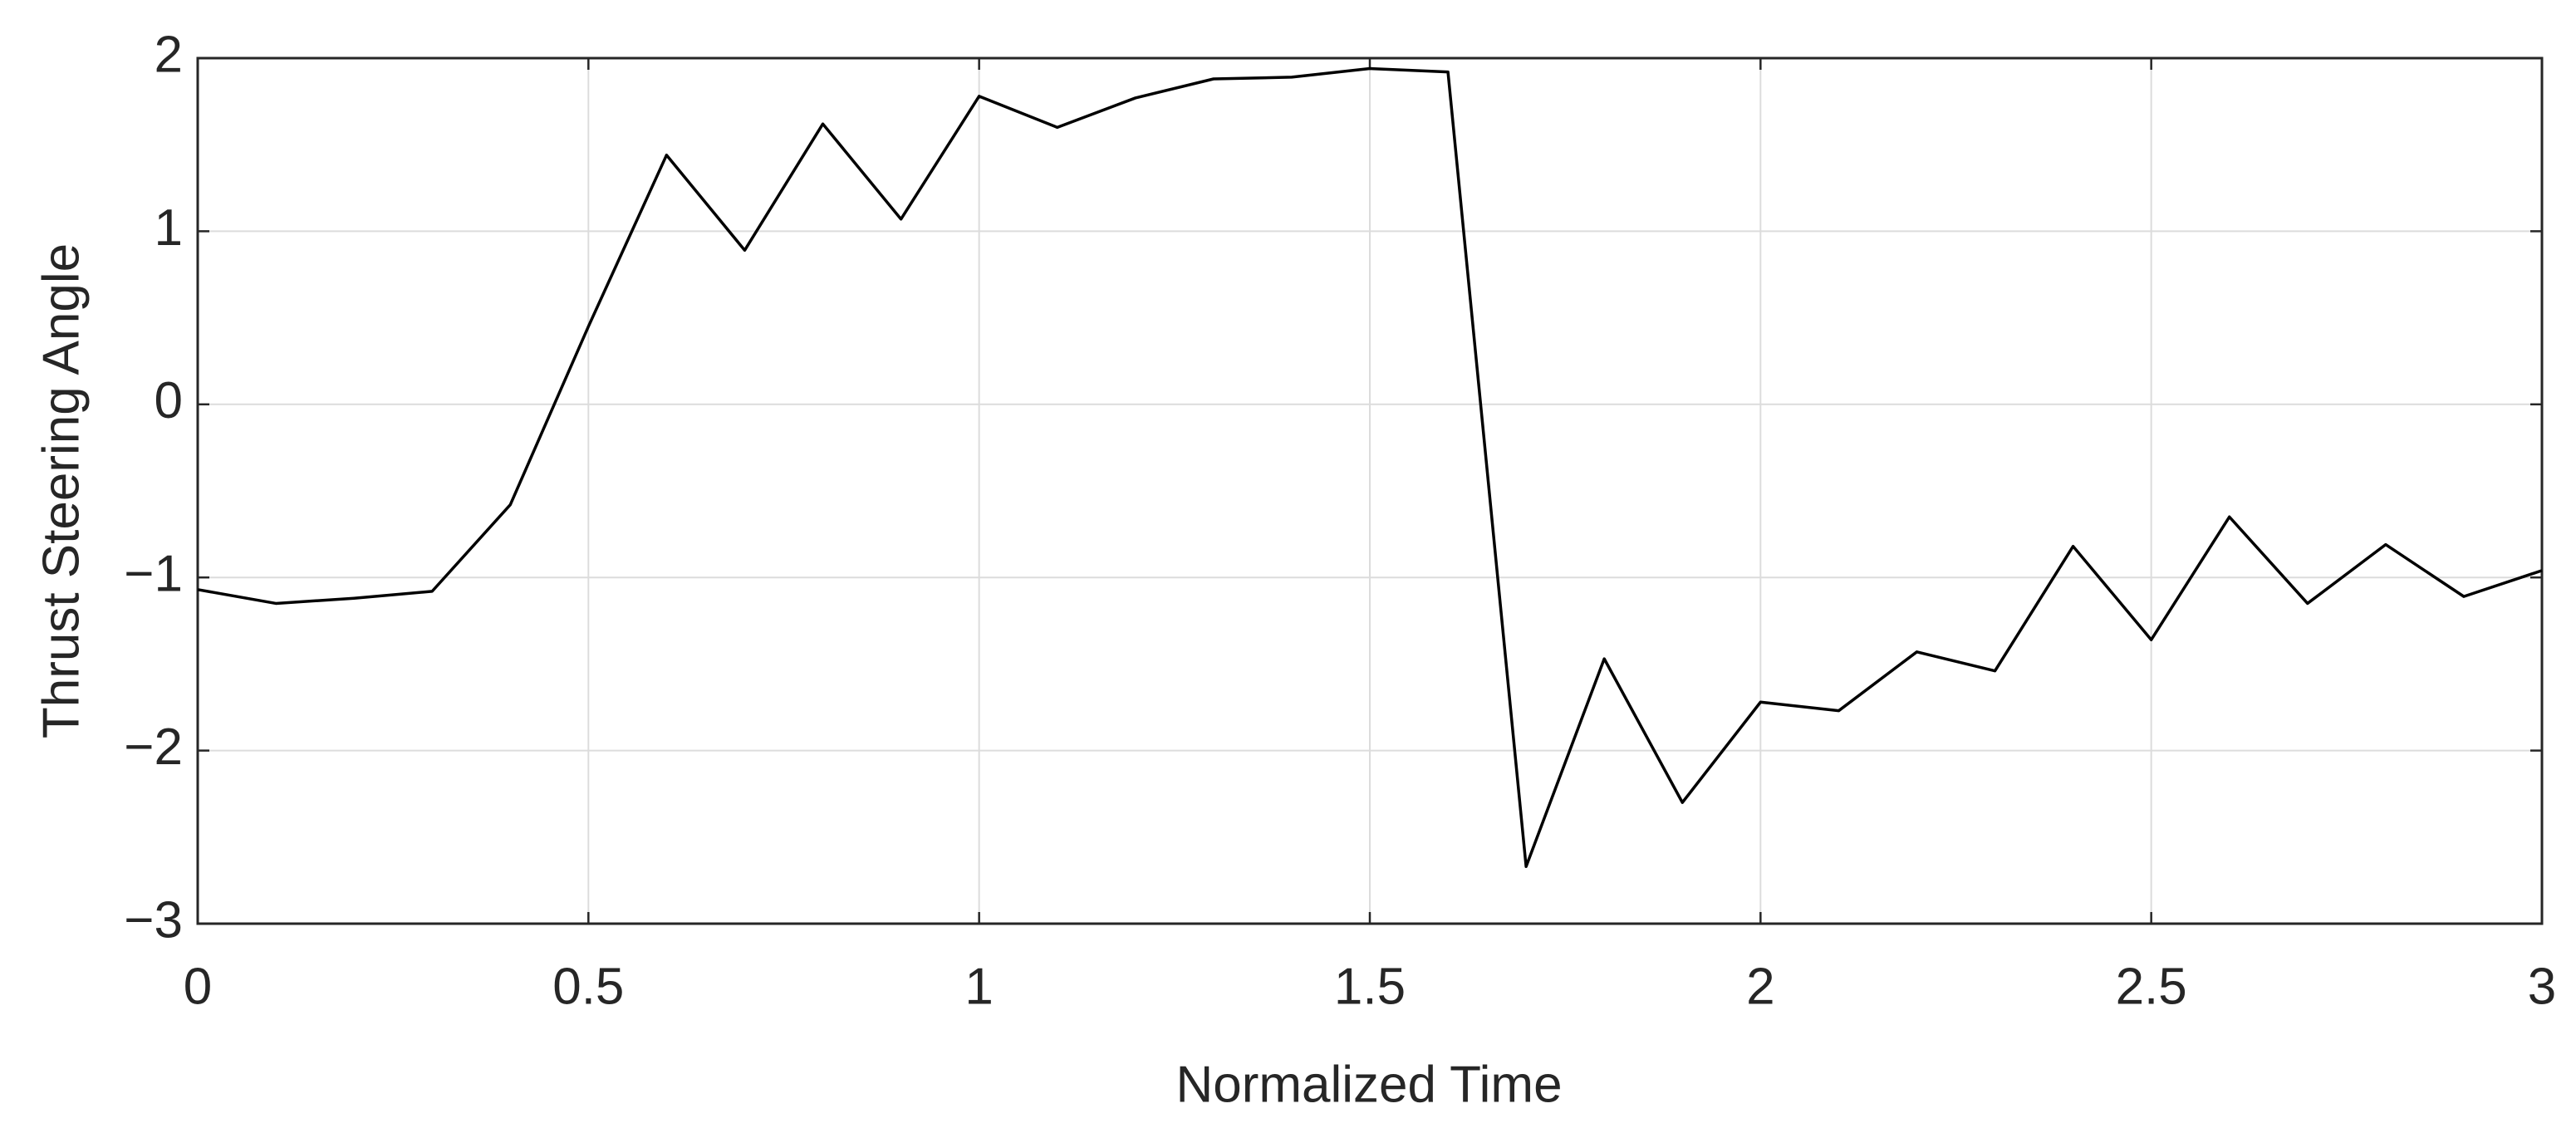 The width and height of the screenshot is (2576, 1128). Describe the element at coordinates (2151, 987) in the screenshot. I see `x-tick-label: 2.5` at that location.